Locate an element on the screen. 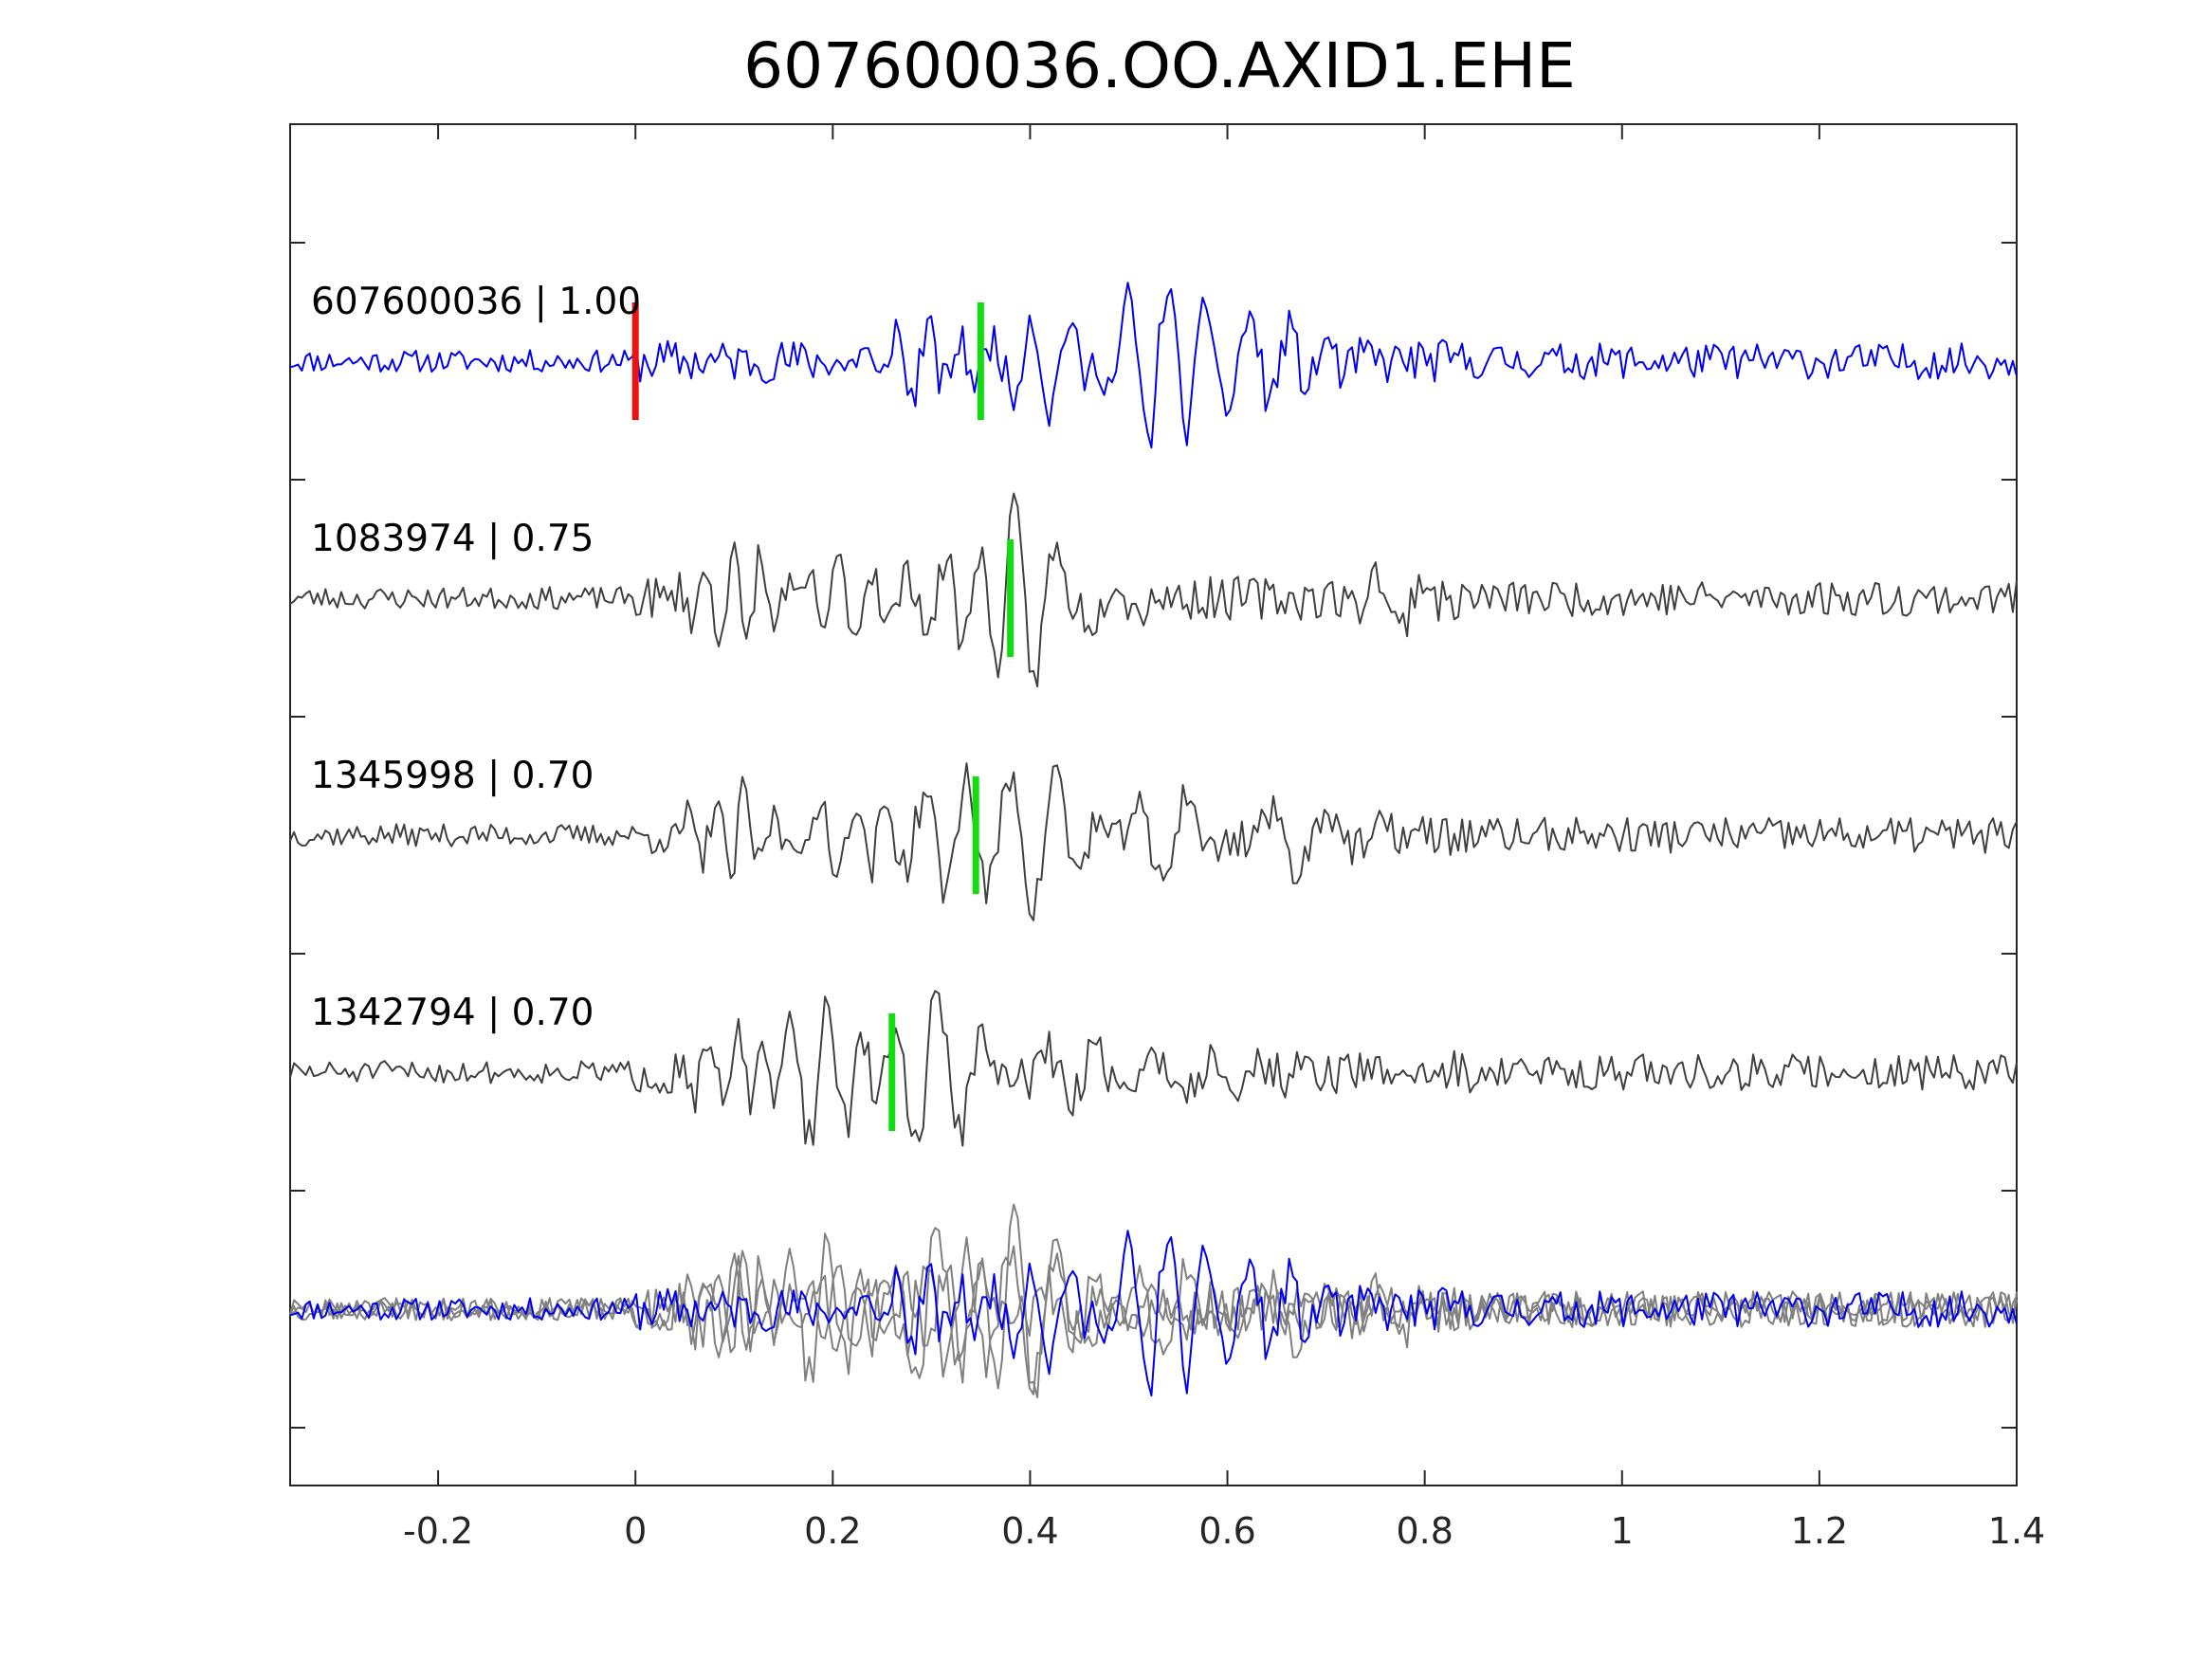 Image resolution: width=2212 pixels, height=1659 pixels. x-tick-label: 1.2 is located at coordinates (1819, 1531).